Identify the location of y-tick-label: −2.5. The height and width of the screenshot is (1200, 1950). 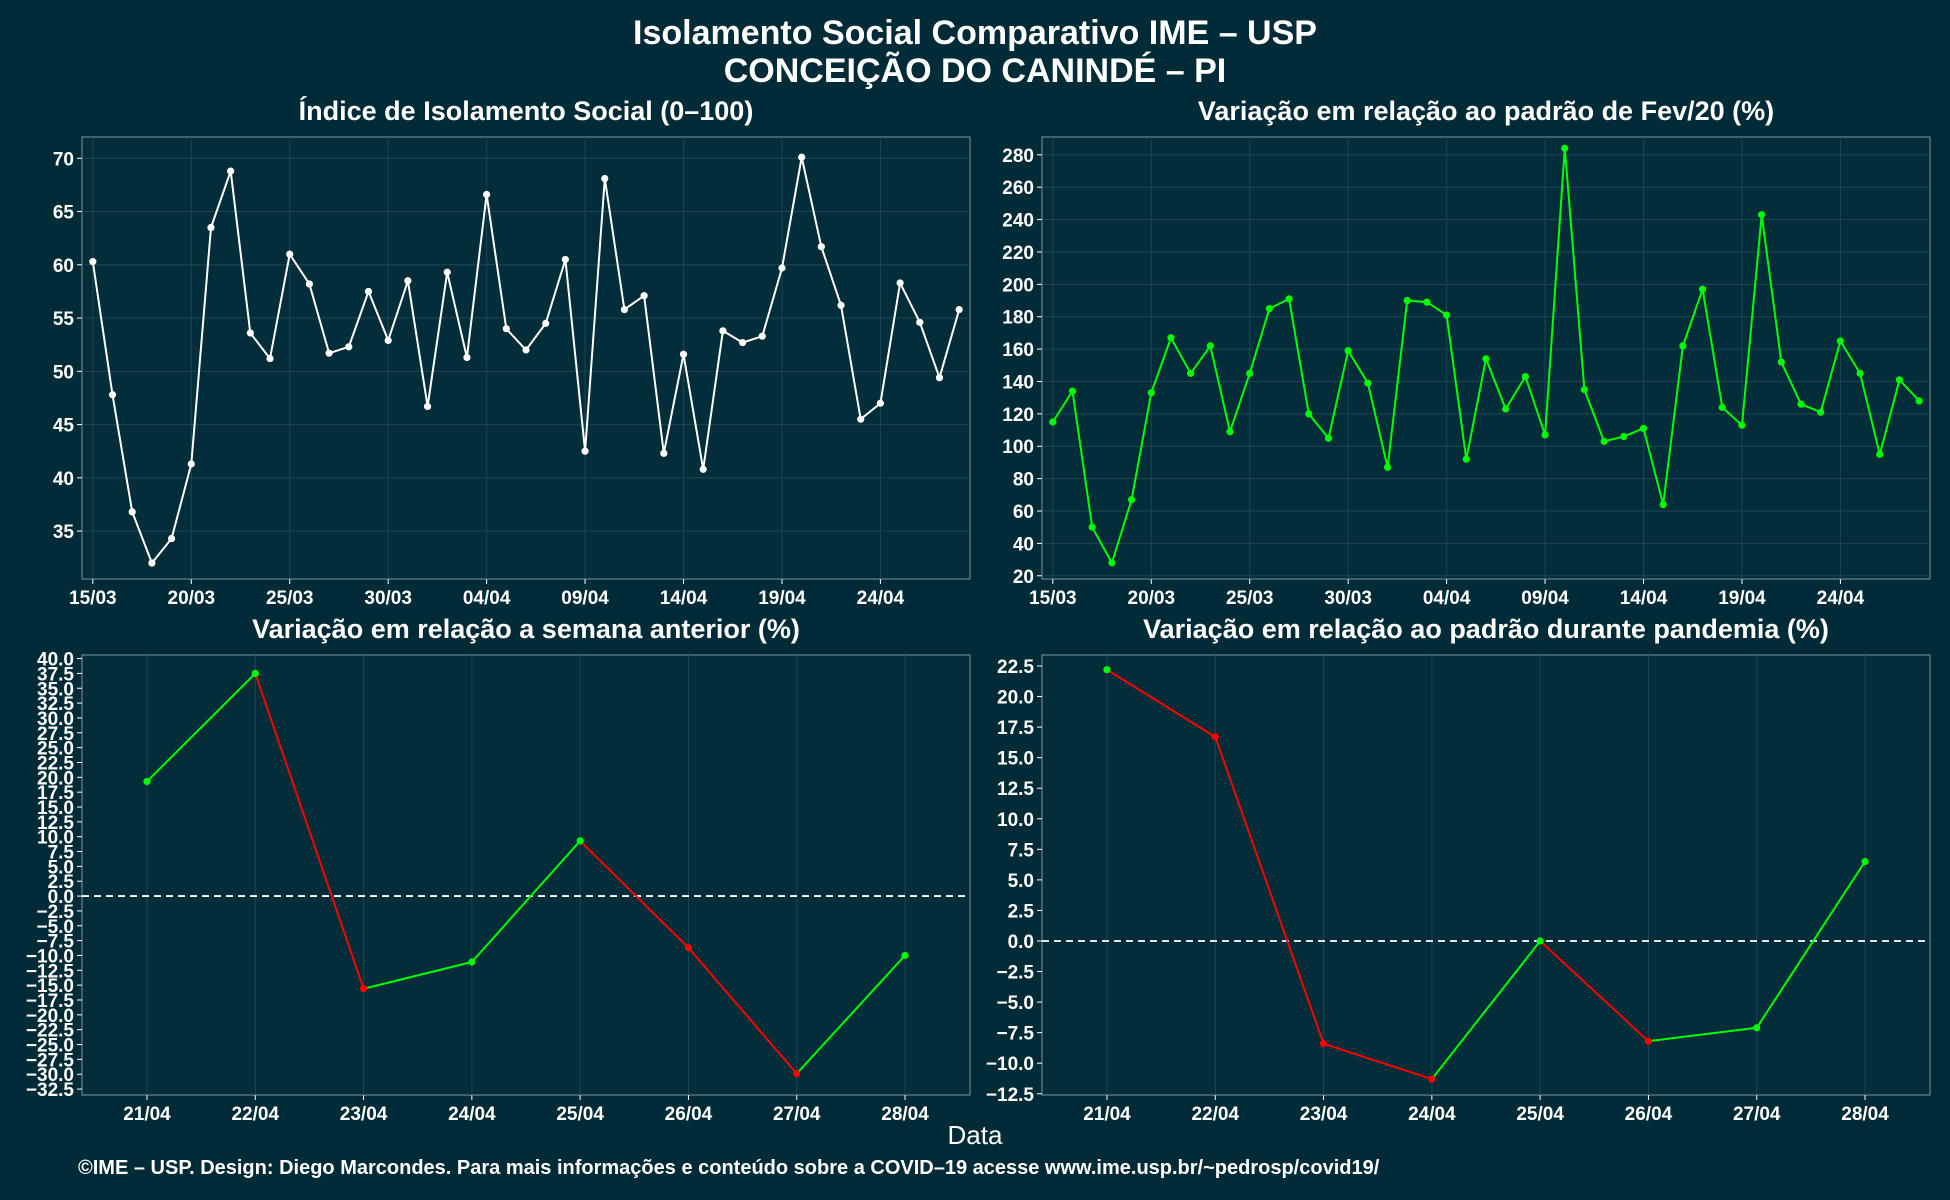
(55, 912).